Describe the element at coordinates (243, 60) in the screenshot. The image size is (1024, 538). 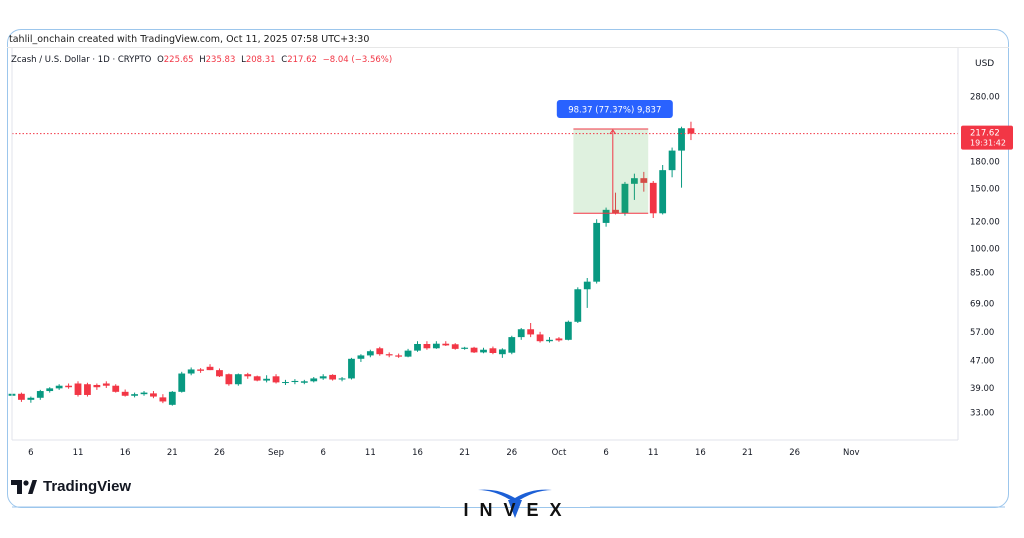
I see `low-label: L` at that location.